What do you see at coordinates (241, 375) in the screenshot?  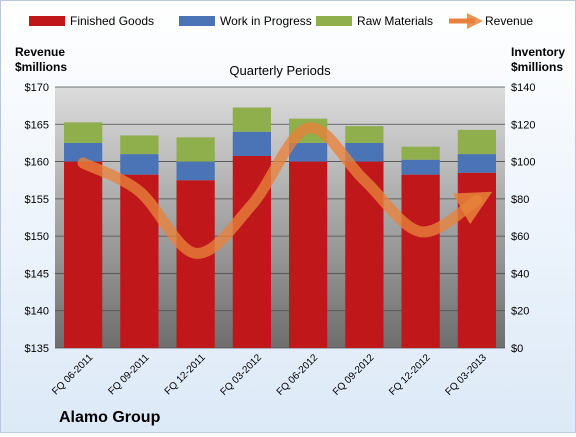 I see `category-label: FQ 03-2012` at bounding box center [241, 375].